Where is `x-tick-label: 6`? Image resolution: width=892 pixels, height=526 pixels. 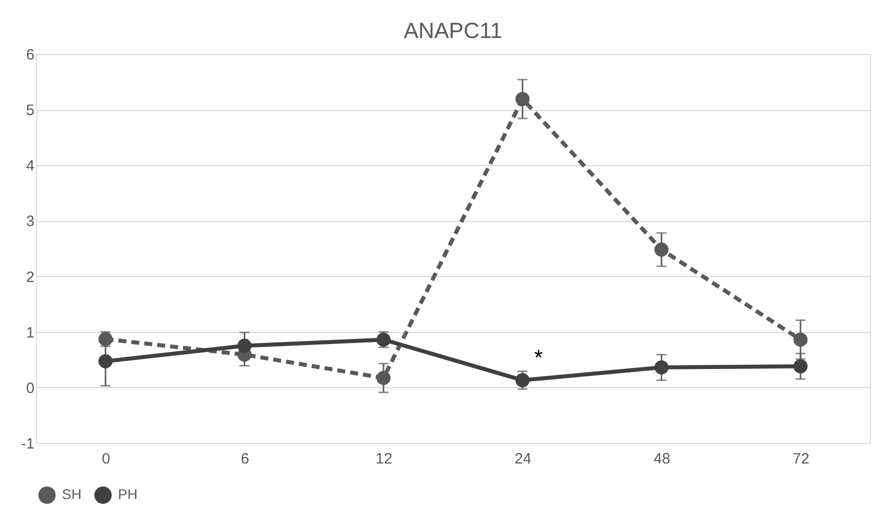
x-tick-label: 6 is located at coordinates (245, 459).